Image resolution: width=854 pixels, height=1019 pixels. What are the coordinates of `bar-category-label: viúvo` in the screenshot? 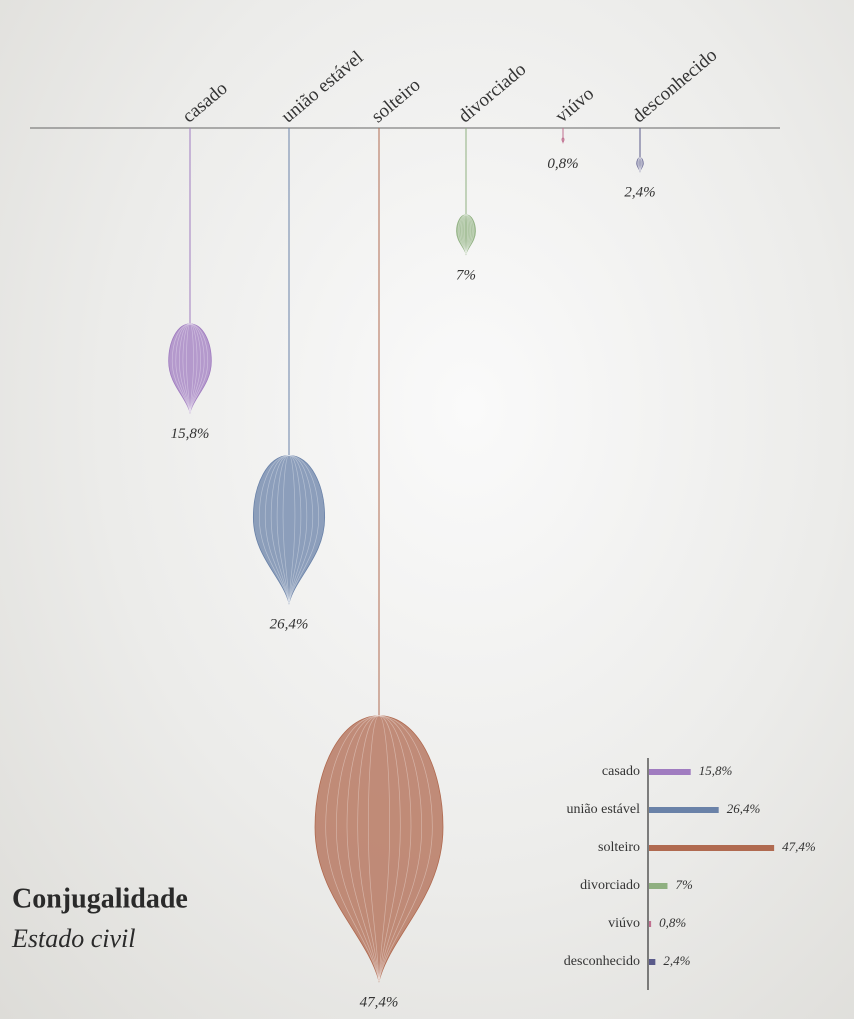 It's located at (624, 923).